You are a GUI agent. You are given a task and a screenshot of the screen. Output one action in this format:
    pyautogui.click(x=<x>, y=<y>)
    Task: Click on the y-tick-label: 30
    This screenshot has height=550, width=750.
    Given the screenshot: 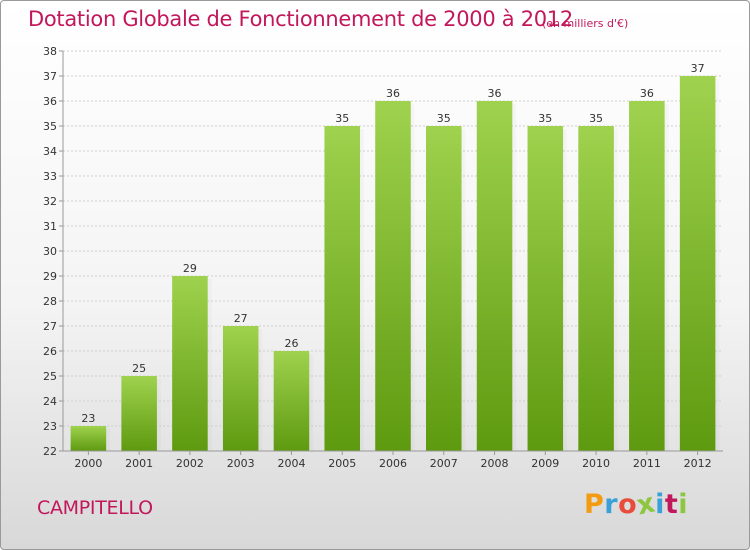 What is the action you would take?
    pyautogui.click(x=50, y=251)
    